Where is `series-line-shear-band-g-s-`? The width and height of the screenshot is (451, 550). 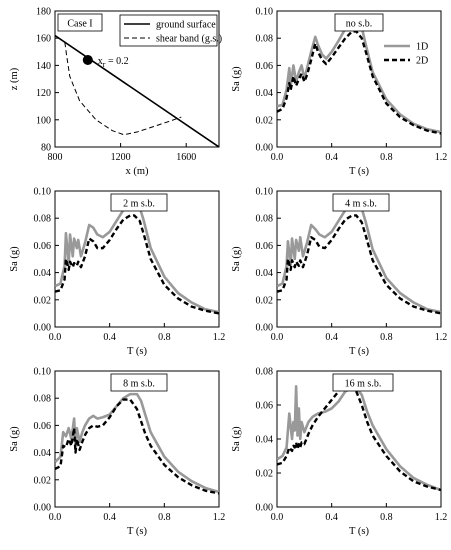 series-line-shear-band-g-s- is located at coordinates (123, 89).